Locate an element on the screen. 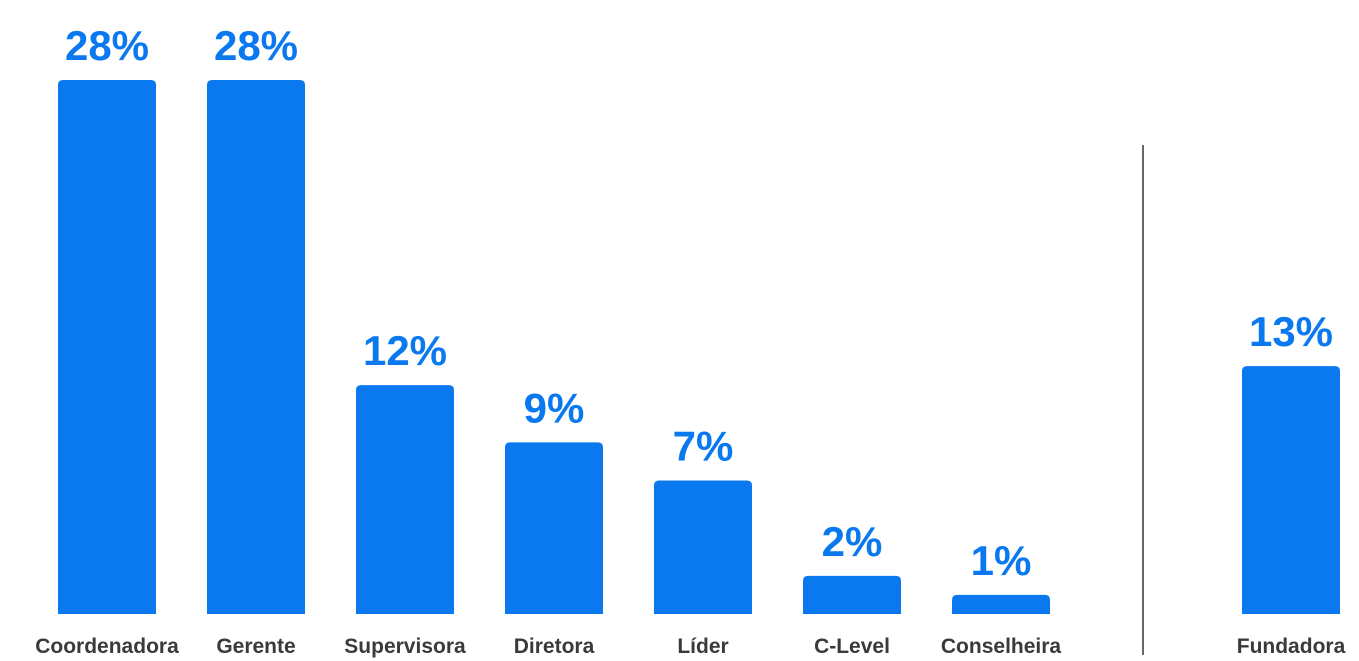  value-label: 12% is located at coordinates (405, 350).